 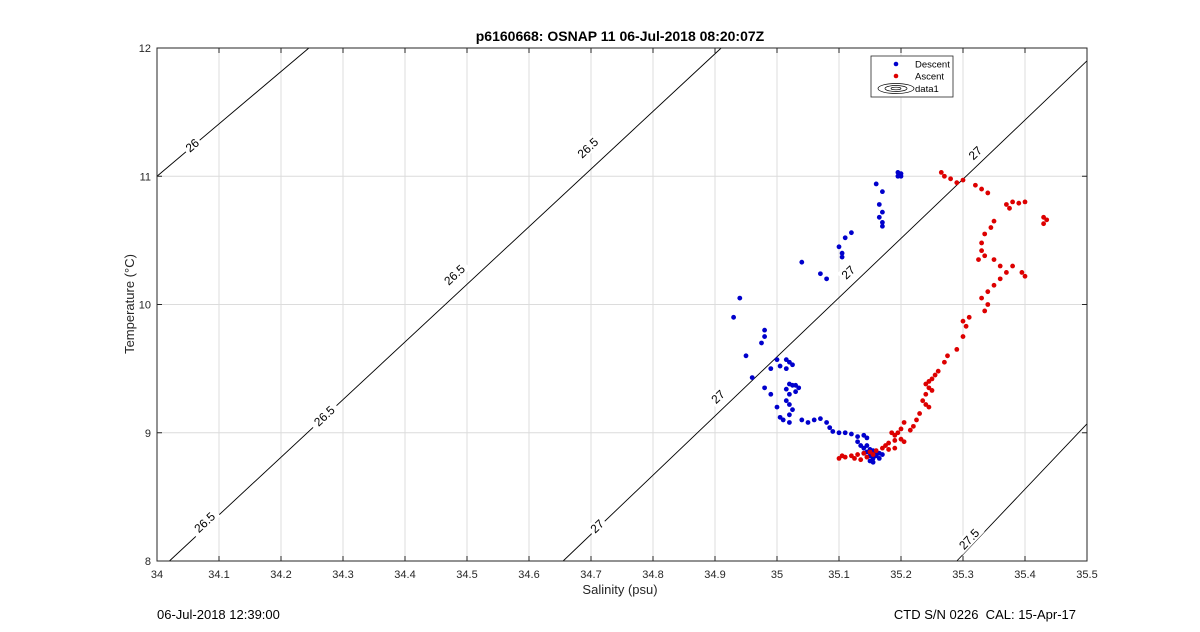 I want to click on chart-title: p6160668: OSNAP 11 06-Jul-2018 08:20:07Z, so click(x=620, y=36).